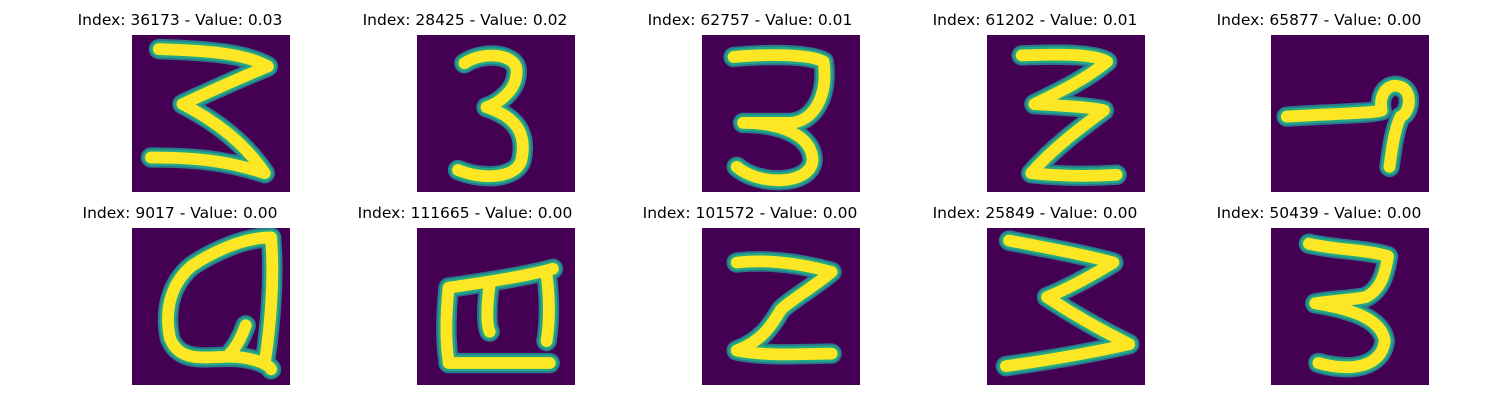 Image resolution: width=1500 pixels, height=400 pixels. Describe the element at coordinates (1319, 20) in the screenshot. I see `panel-title: Index: 65877 - Value: 0.00` at that location.